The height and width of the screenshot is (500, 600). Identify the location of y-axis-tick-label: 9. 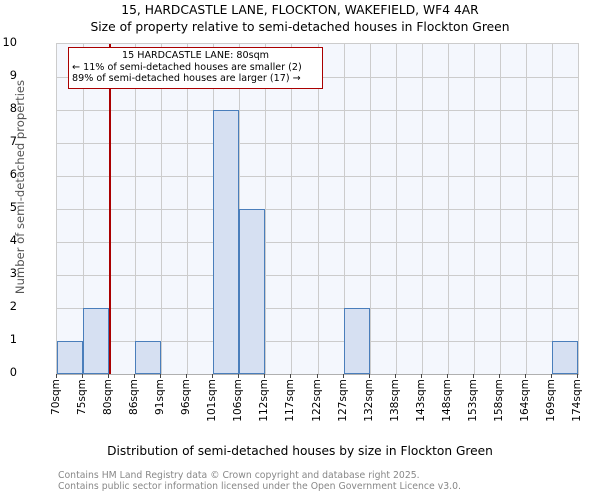
(13, 75).